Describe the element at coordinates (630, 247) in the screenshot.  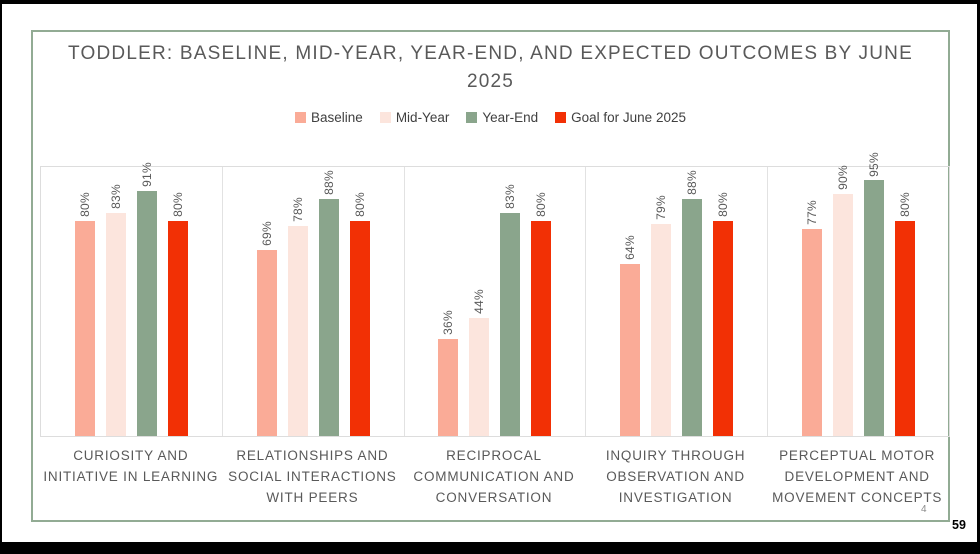
I see `bar-value-label: 64%` at that location.